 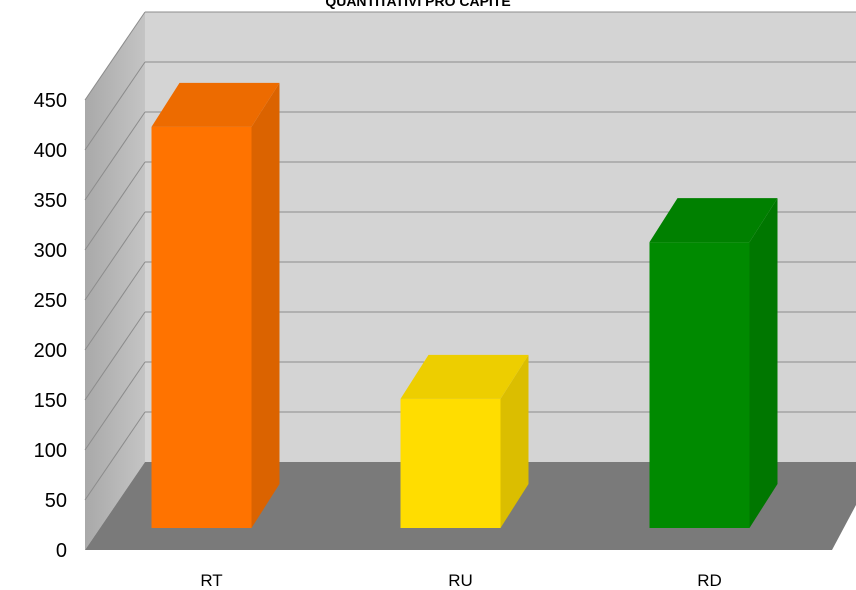 I want to click on bar-rd, so click(x=713, y=363).